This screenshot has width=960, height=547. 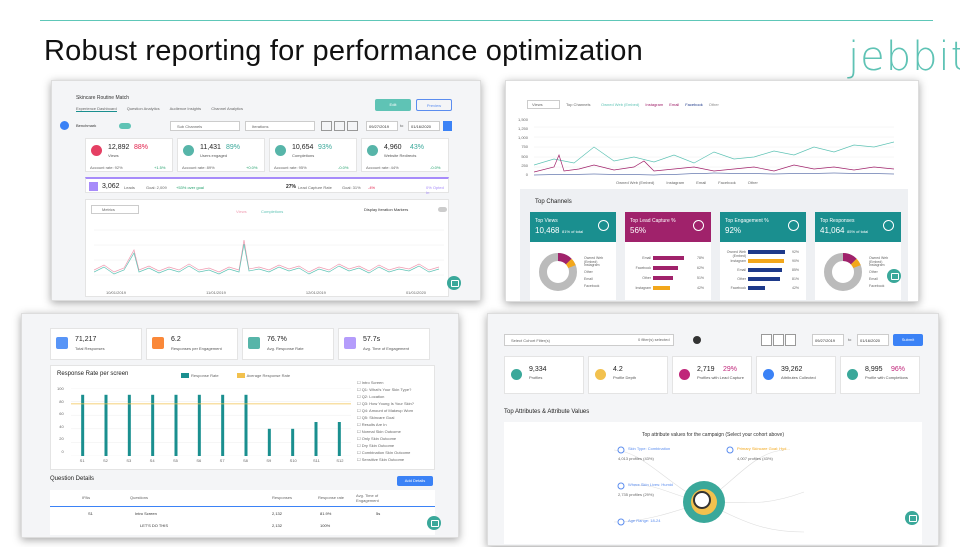 I want to click on channel-facebook: Facebook, so click(x=694, y=104).